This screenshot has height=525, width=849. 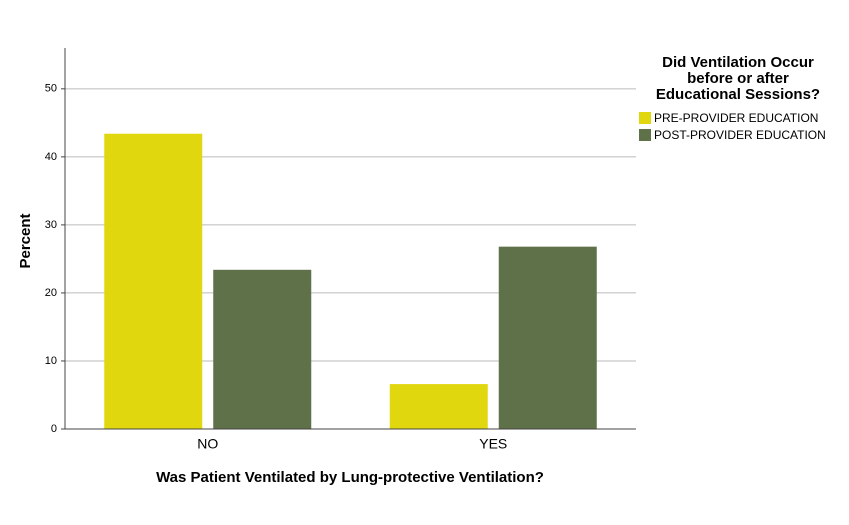 I want to click on y-tick-label: 10, so click(x=51, y=361).